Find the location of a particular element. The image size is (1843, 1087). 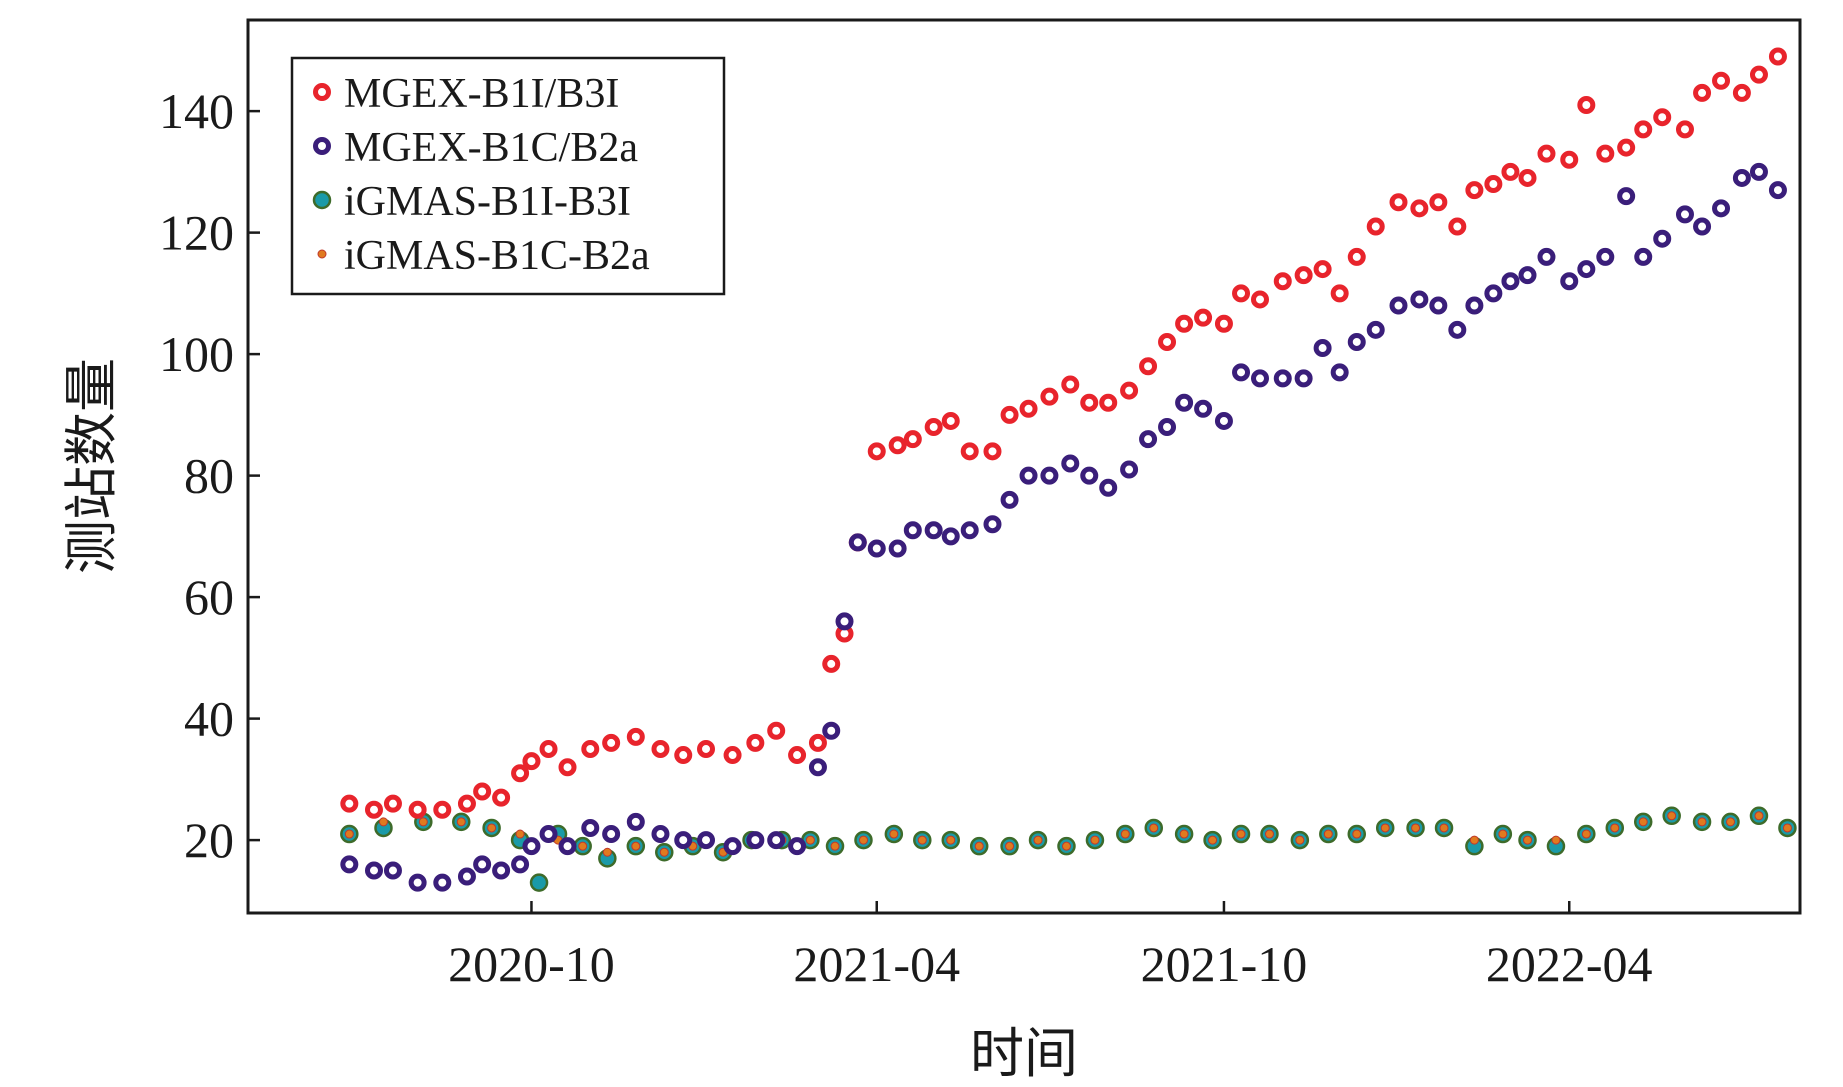

y-tick-label: 80 is located at coordinates (209, 476).